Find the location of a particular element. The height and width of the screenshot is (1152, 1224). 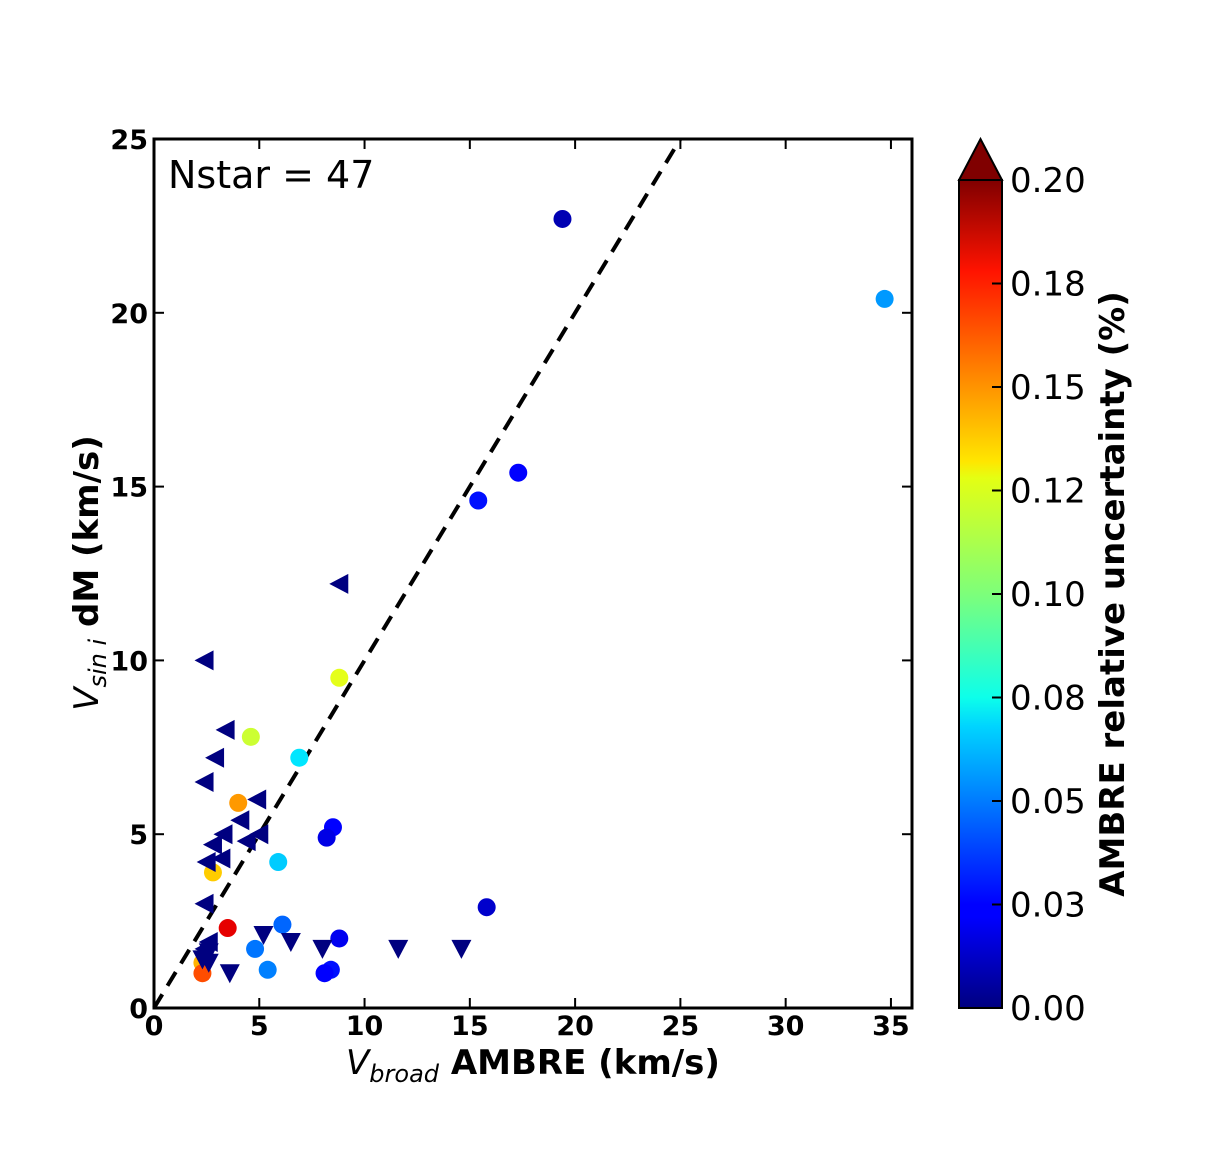

y-axis-text: dM (km/s) is located at coordinates (87, 537).